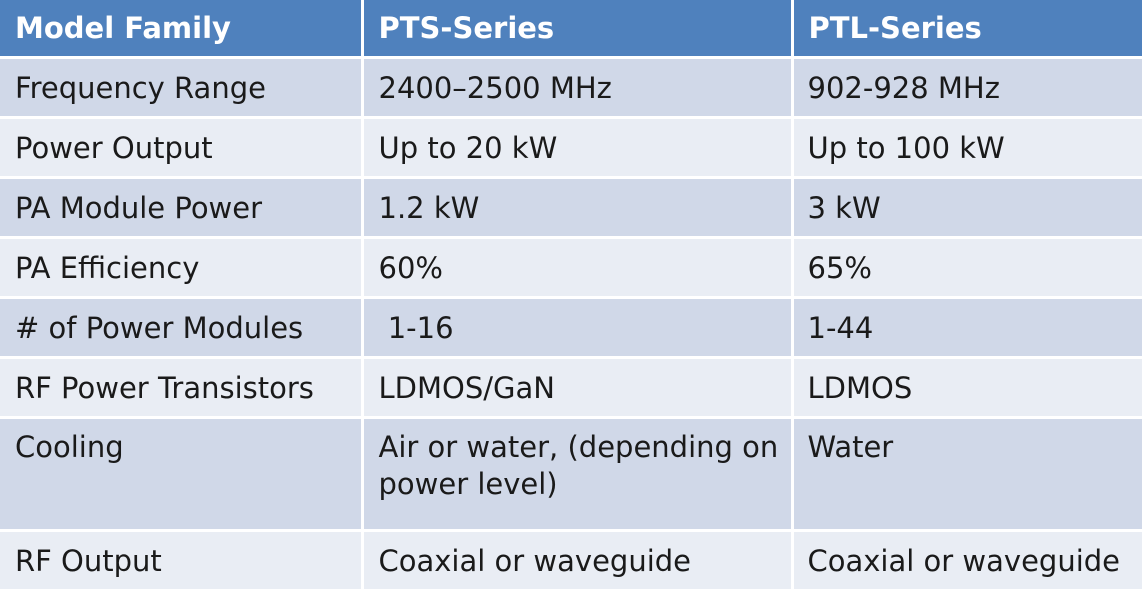 This screenshot has height=589, width=1142. What do you see at coordinates (967, 148) in the screenshot?
I see `ptl-value: Up to 100 kW` at bounding box center [967, 148].